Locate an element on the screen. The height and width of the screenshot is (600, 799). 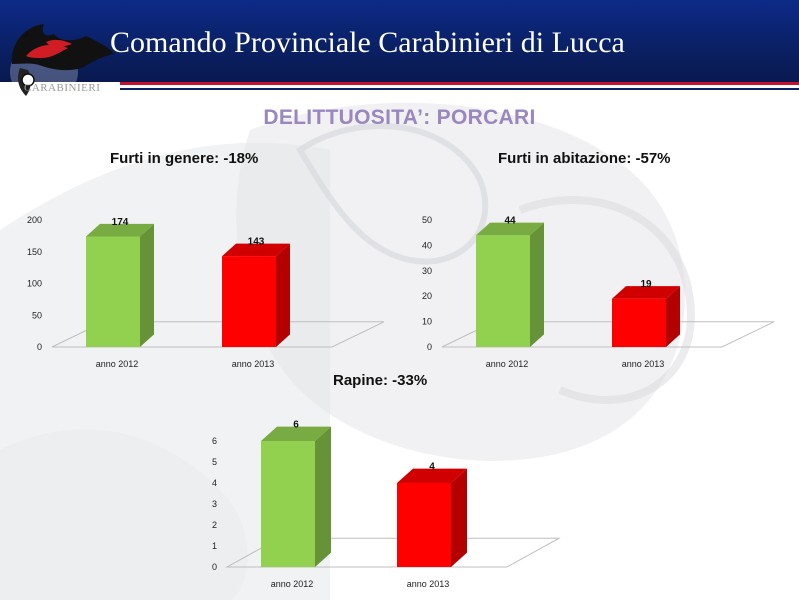
data-label: 6 is located at coordinates (296, 425).